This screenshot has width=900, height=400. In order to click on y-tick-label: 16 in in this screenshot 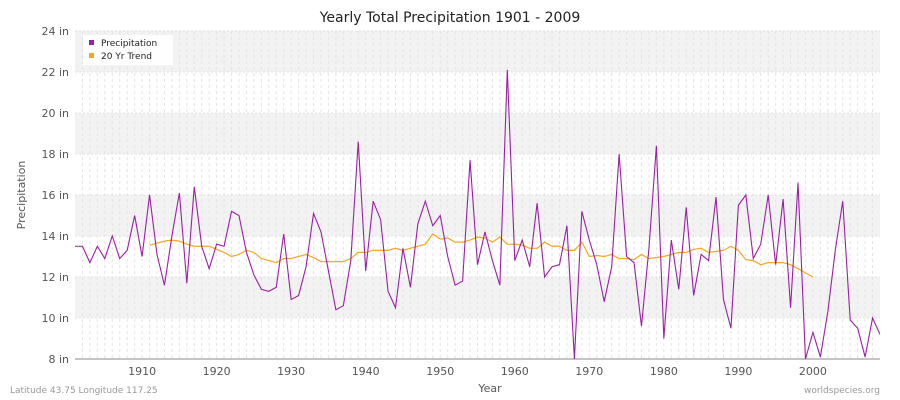, I will do `click(55, 195)`.